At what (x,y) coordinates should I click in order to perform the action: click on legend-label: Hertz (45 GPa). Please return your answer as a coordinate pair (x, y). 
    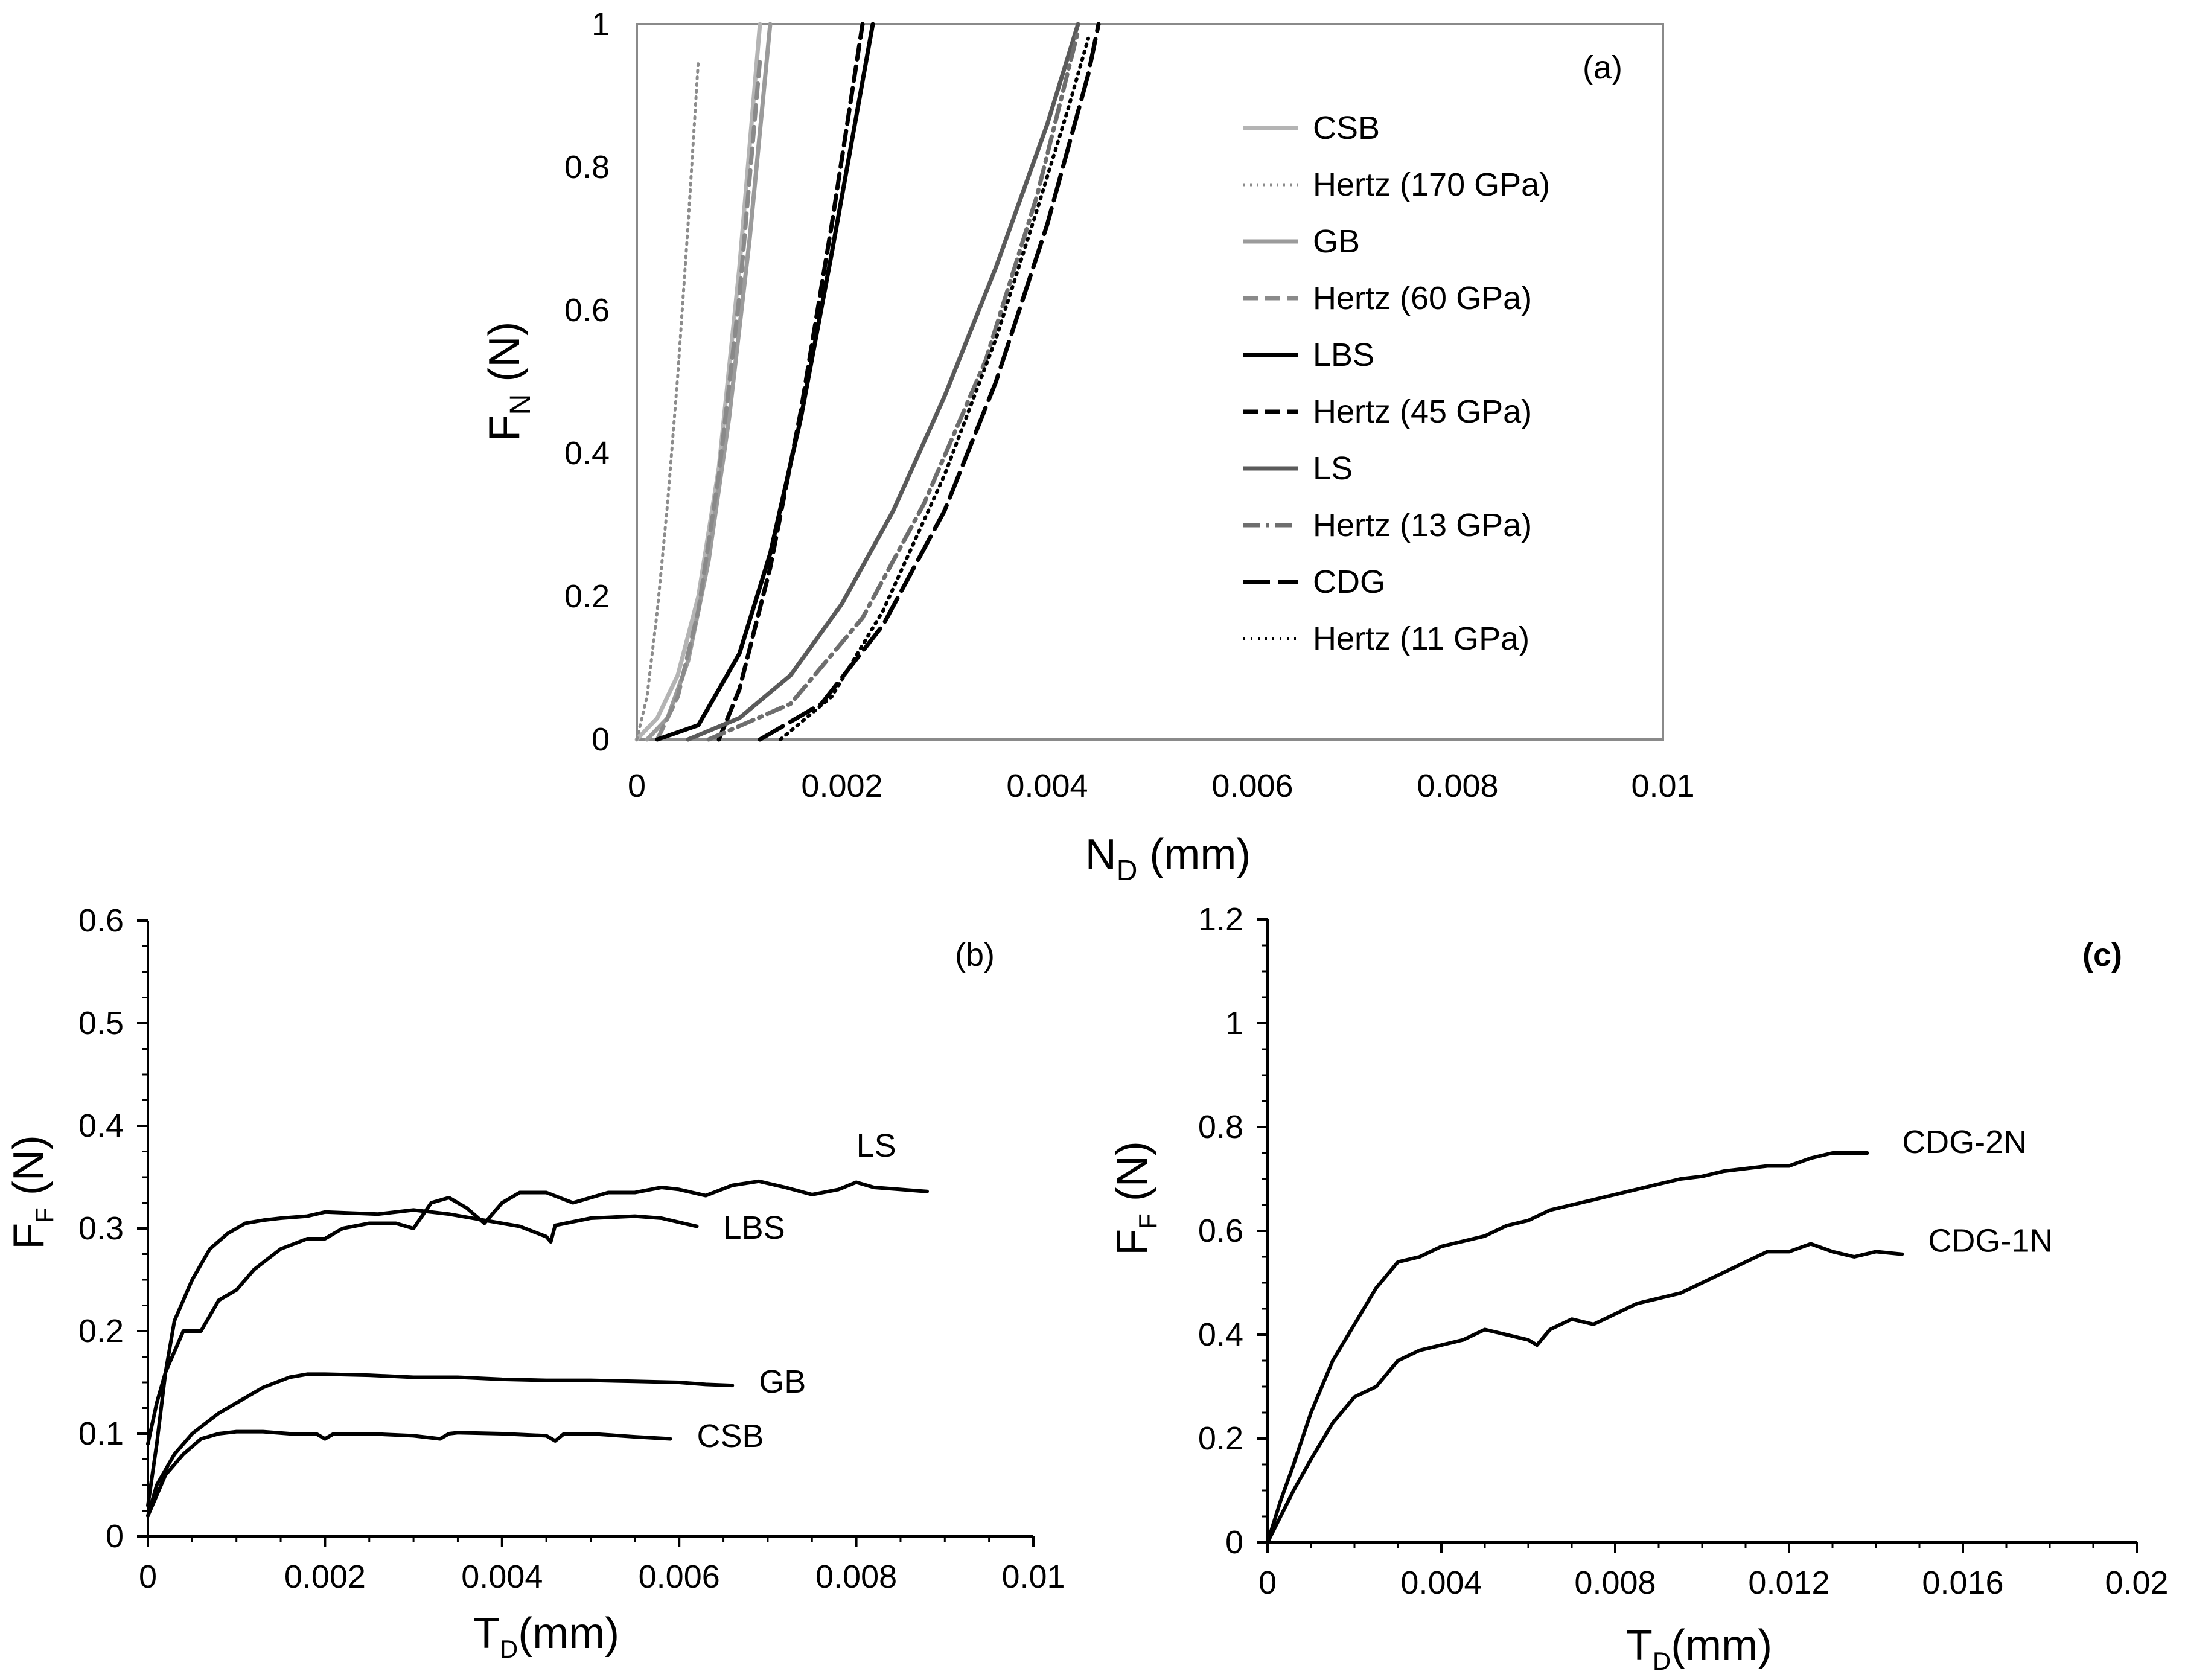
    Looking at the image, I should click on (1422, 412).